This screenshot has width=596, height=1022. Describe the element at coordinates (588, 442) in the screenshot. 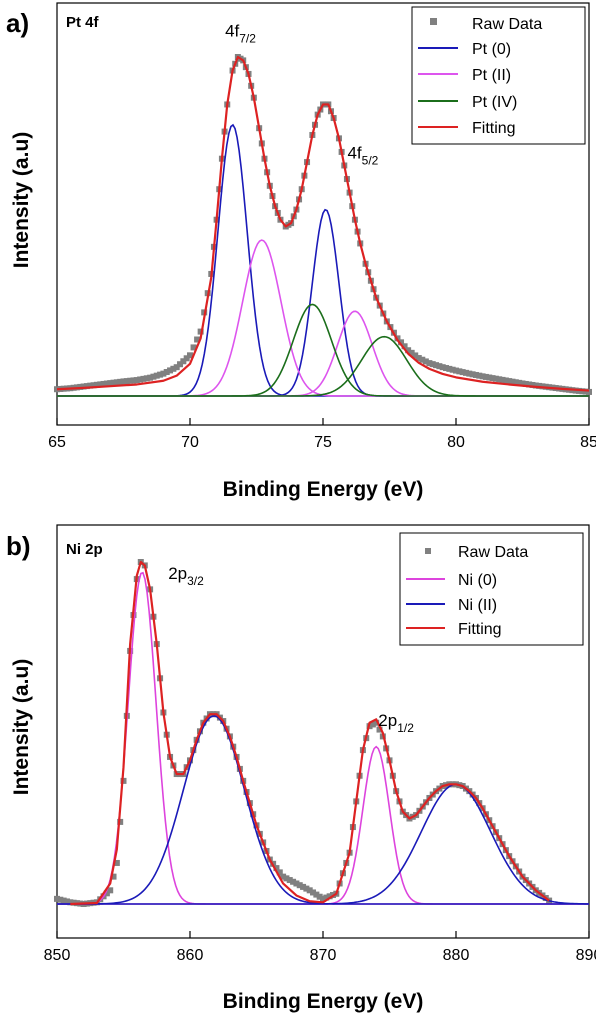

I see `x-tick-label-a-85: 85` at that location.